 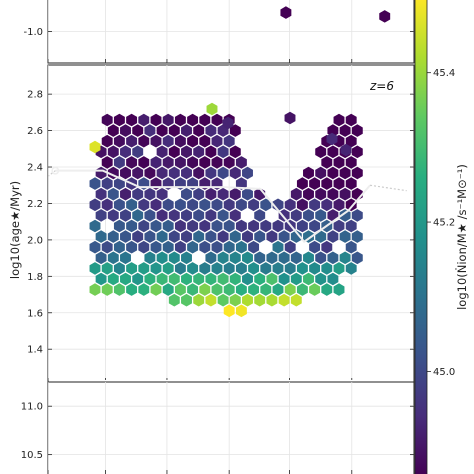 What do you see at coordinates (35, 95) in the screenshot?
I see `y-tick-label-7: 2.8` at bounding box center [35, 95].